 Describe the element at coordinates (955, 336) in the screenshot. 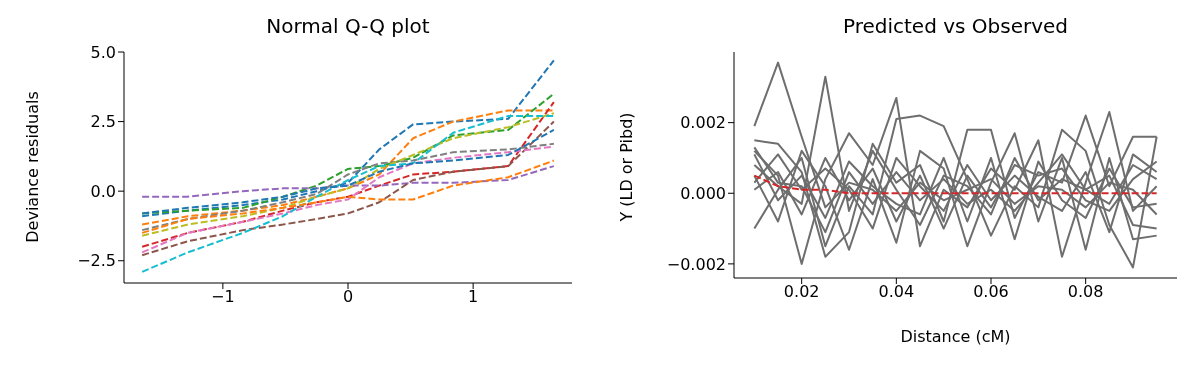

I see `x-axis-title: Distance (cM)` at that location.